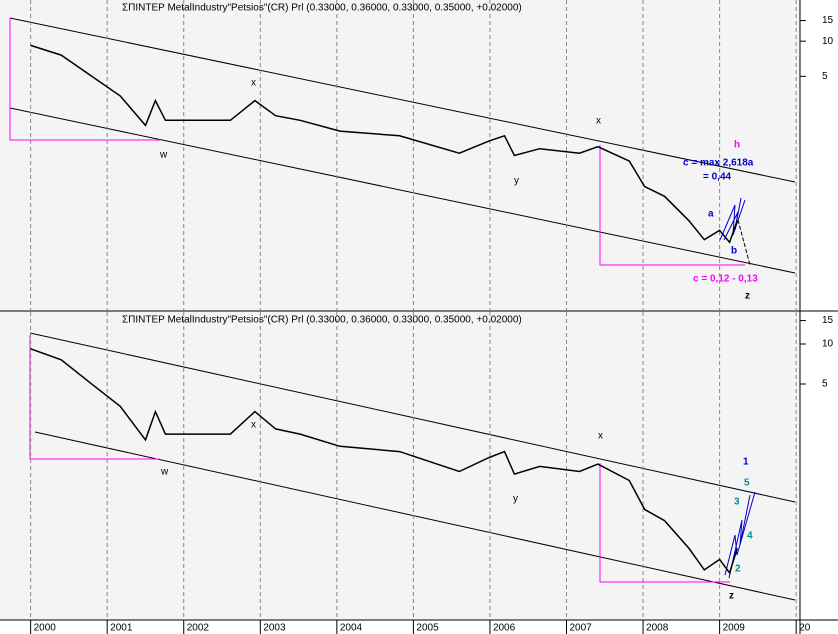  I want to click on x-tick-label: 2001, so click(121, 628).